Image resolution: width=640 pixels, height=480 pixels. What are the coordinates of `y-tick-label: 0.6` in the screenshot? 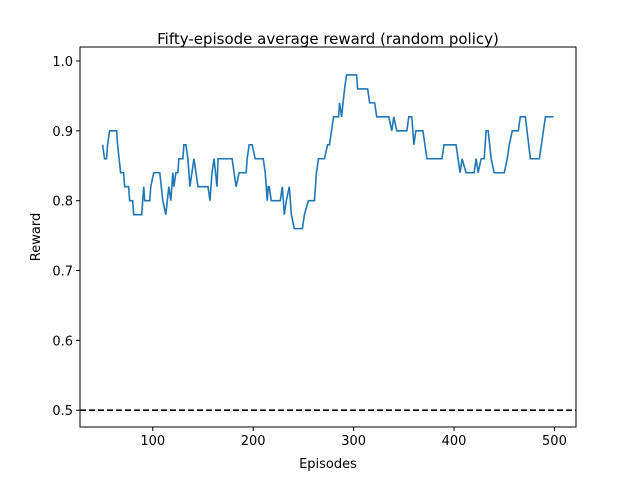 It's located at (62, 341).